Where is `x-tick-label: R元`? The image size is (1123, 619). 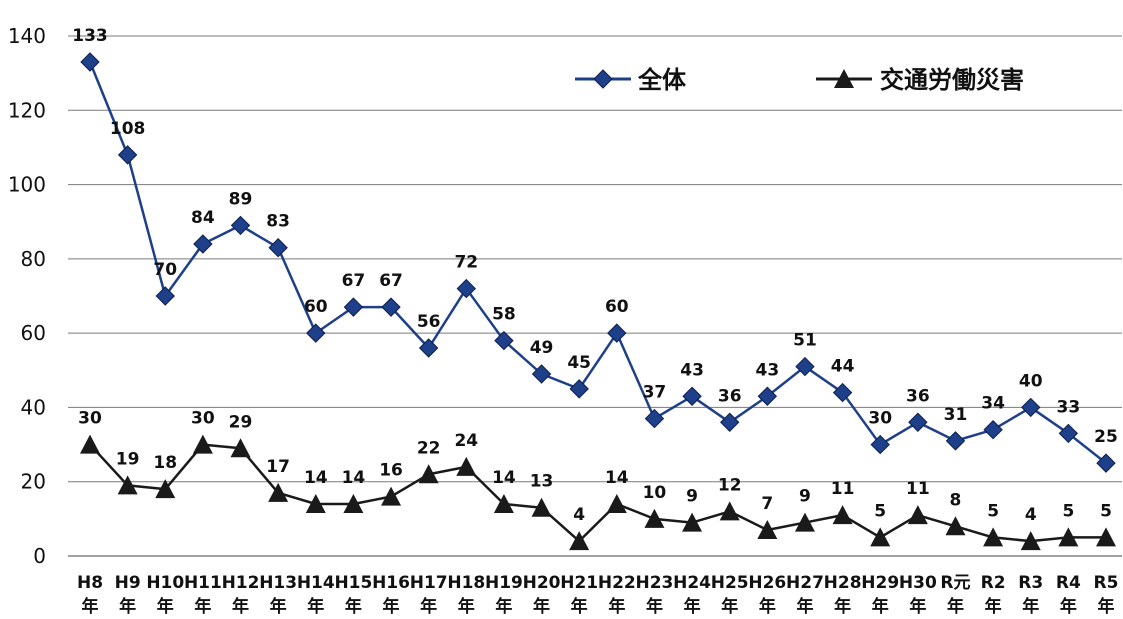
x-tick-label: R元 is located at coordinates (955, 583).